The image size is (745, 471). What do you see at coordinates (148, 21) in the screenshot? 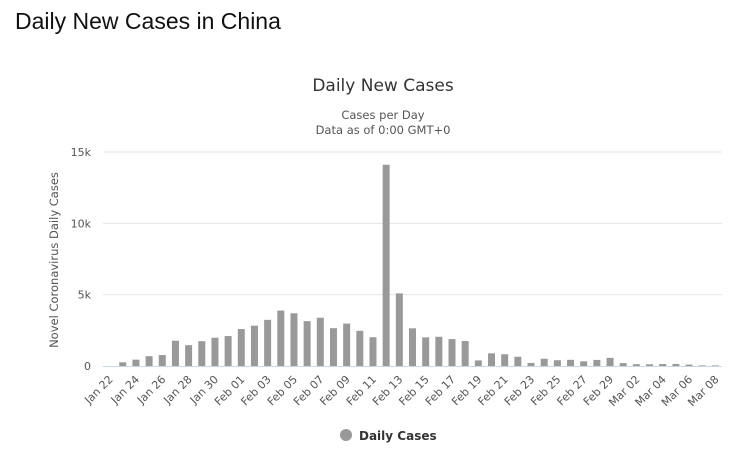
I see `page-title: Daily New Cases in China` at bounding box center [148, 21].